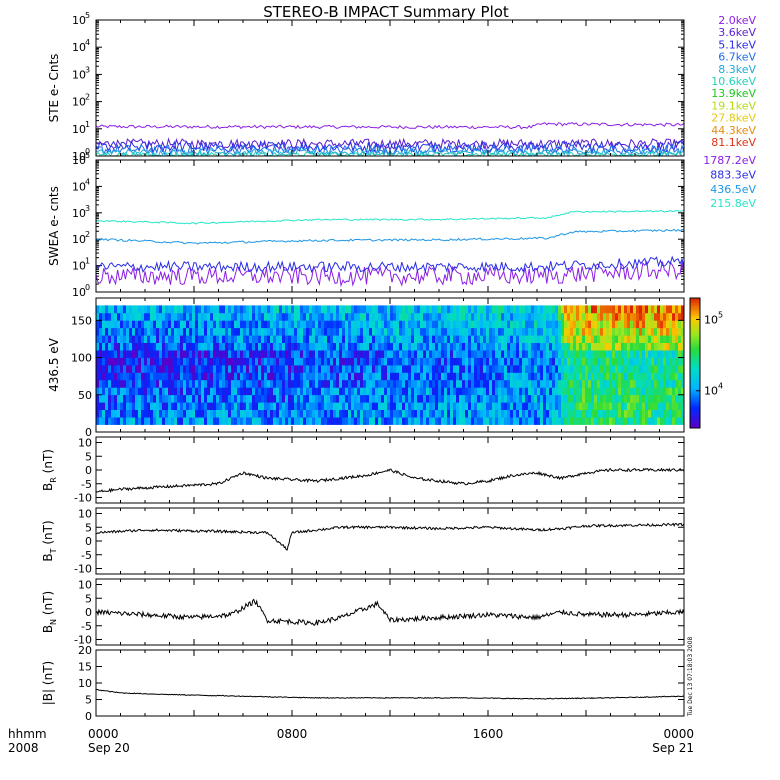 This screenshot has width=780, height=780. I want to click on y-tick-label: -5, so click(86, 555).